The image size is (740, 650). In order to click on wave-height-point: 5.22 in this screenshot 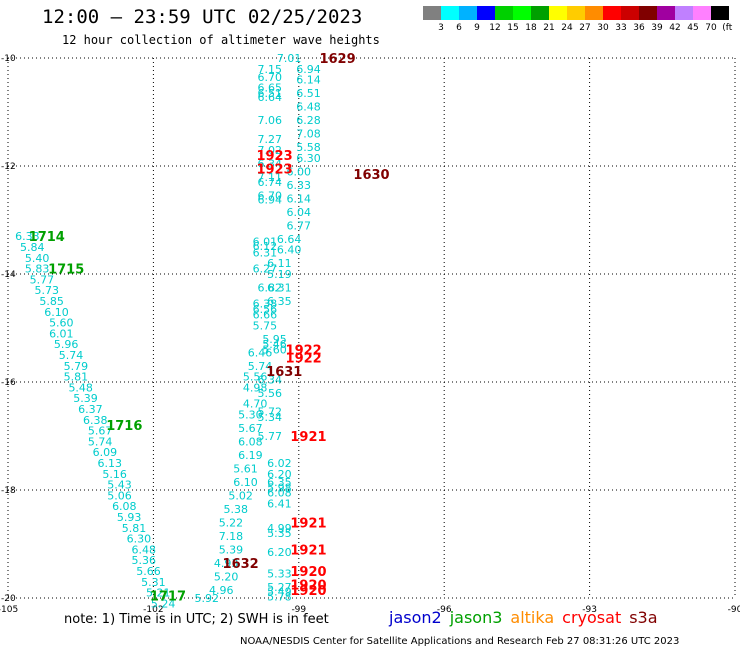, I will do `click(231, 522)`.